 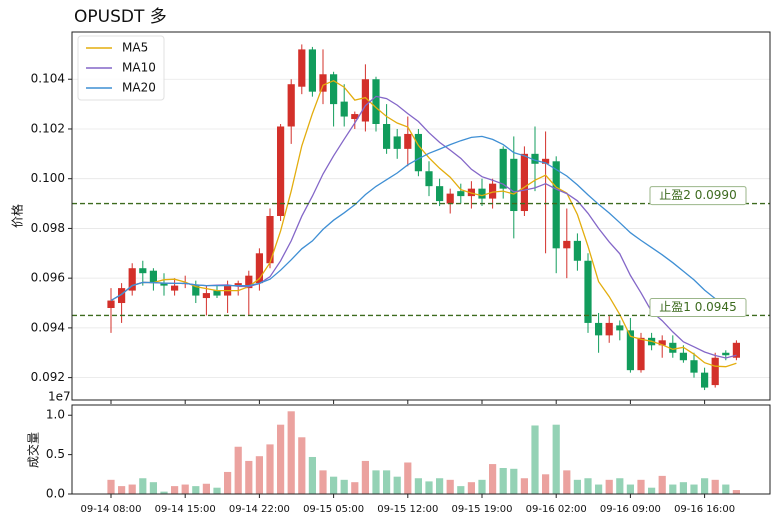 What do you see at coordinates (135, 48) in the screenshot?
I see `legend-label: MA5` at bounding box center [135, 48].